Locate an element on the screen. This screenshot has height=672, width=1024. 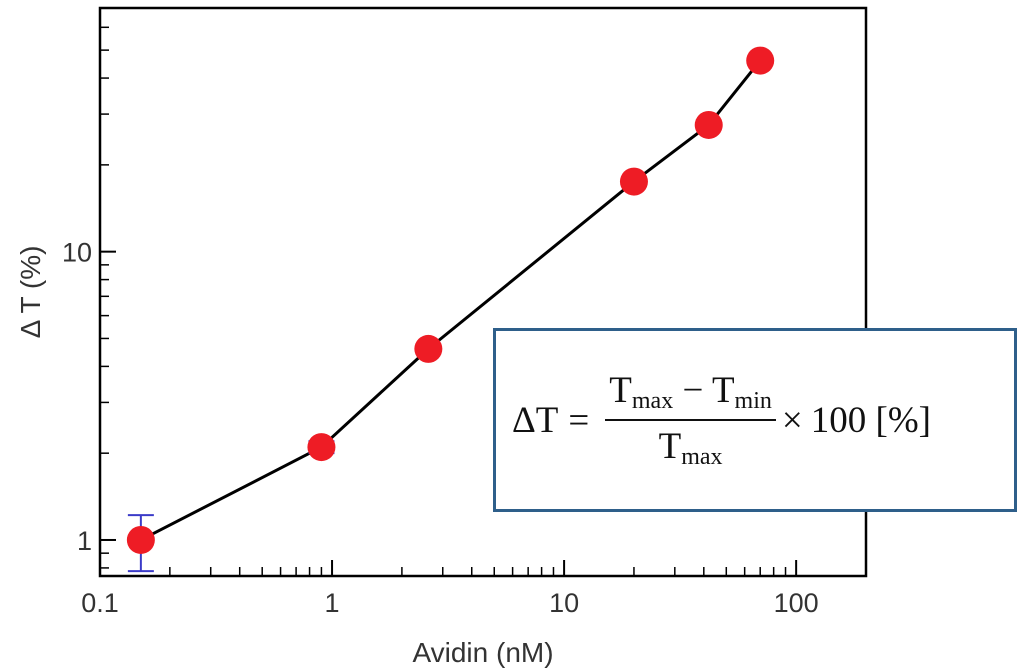
delta-t-equation: ΔT = Tmax − Tmin Tmax × 100 [%] is located at coordinates (721, 420).